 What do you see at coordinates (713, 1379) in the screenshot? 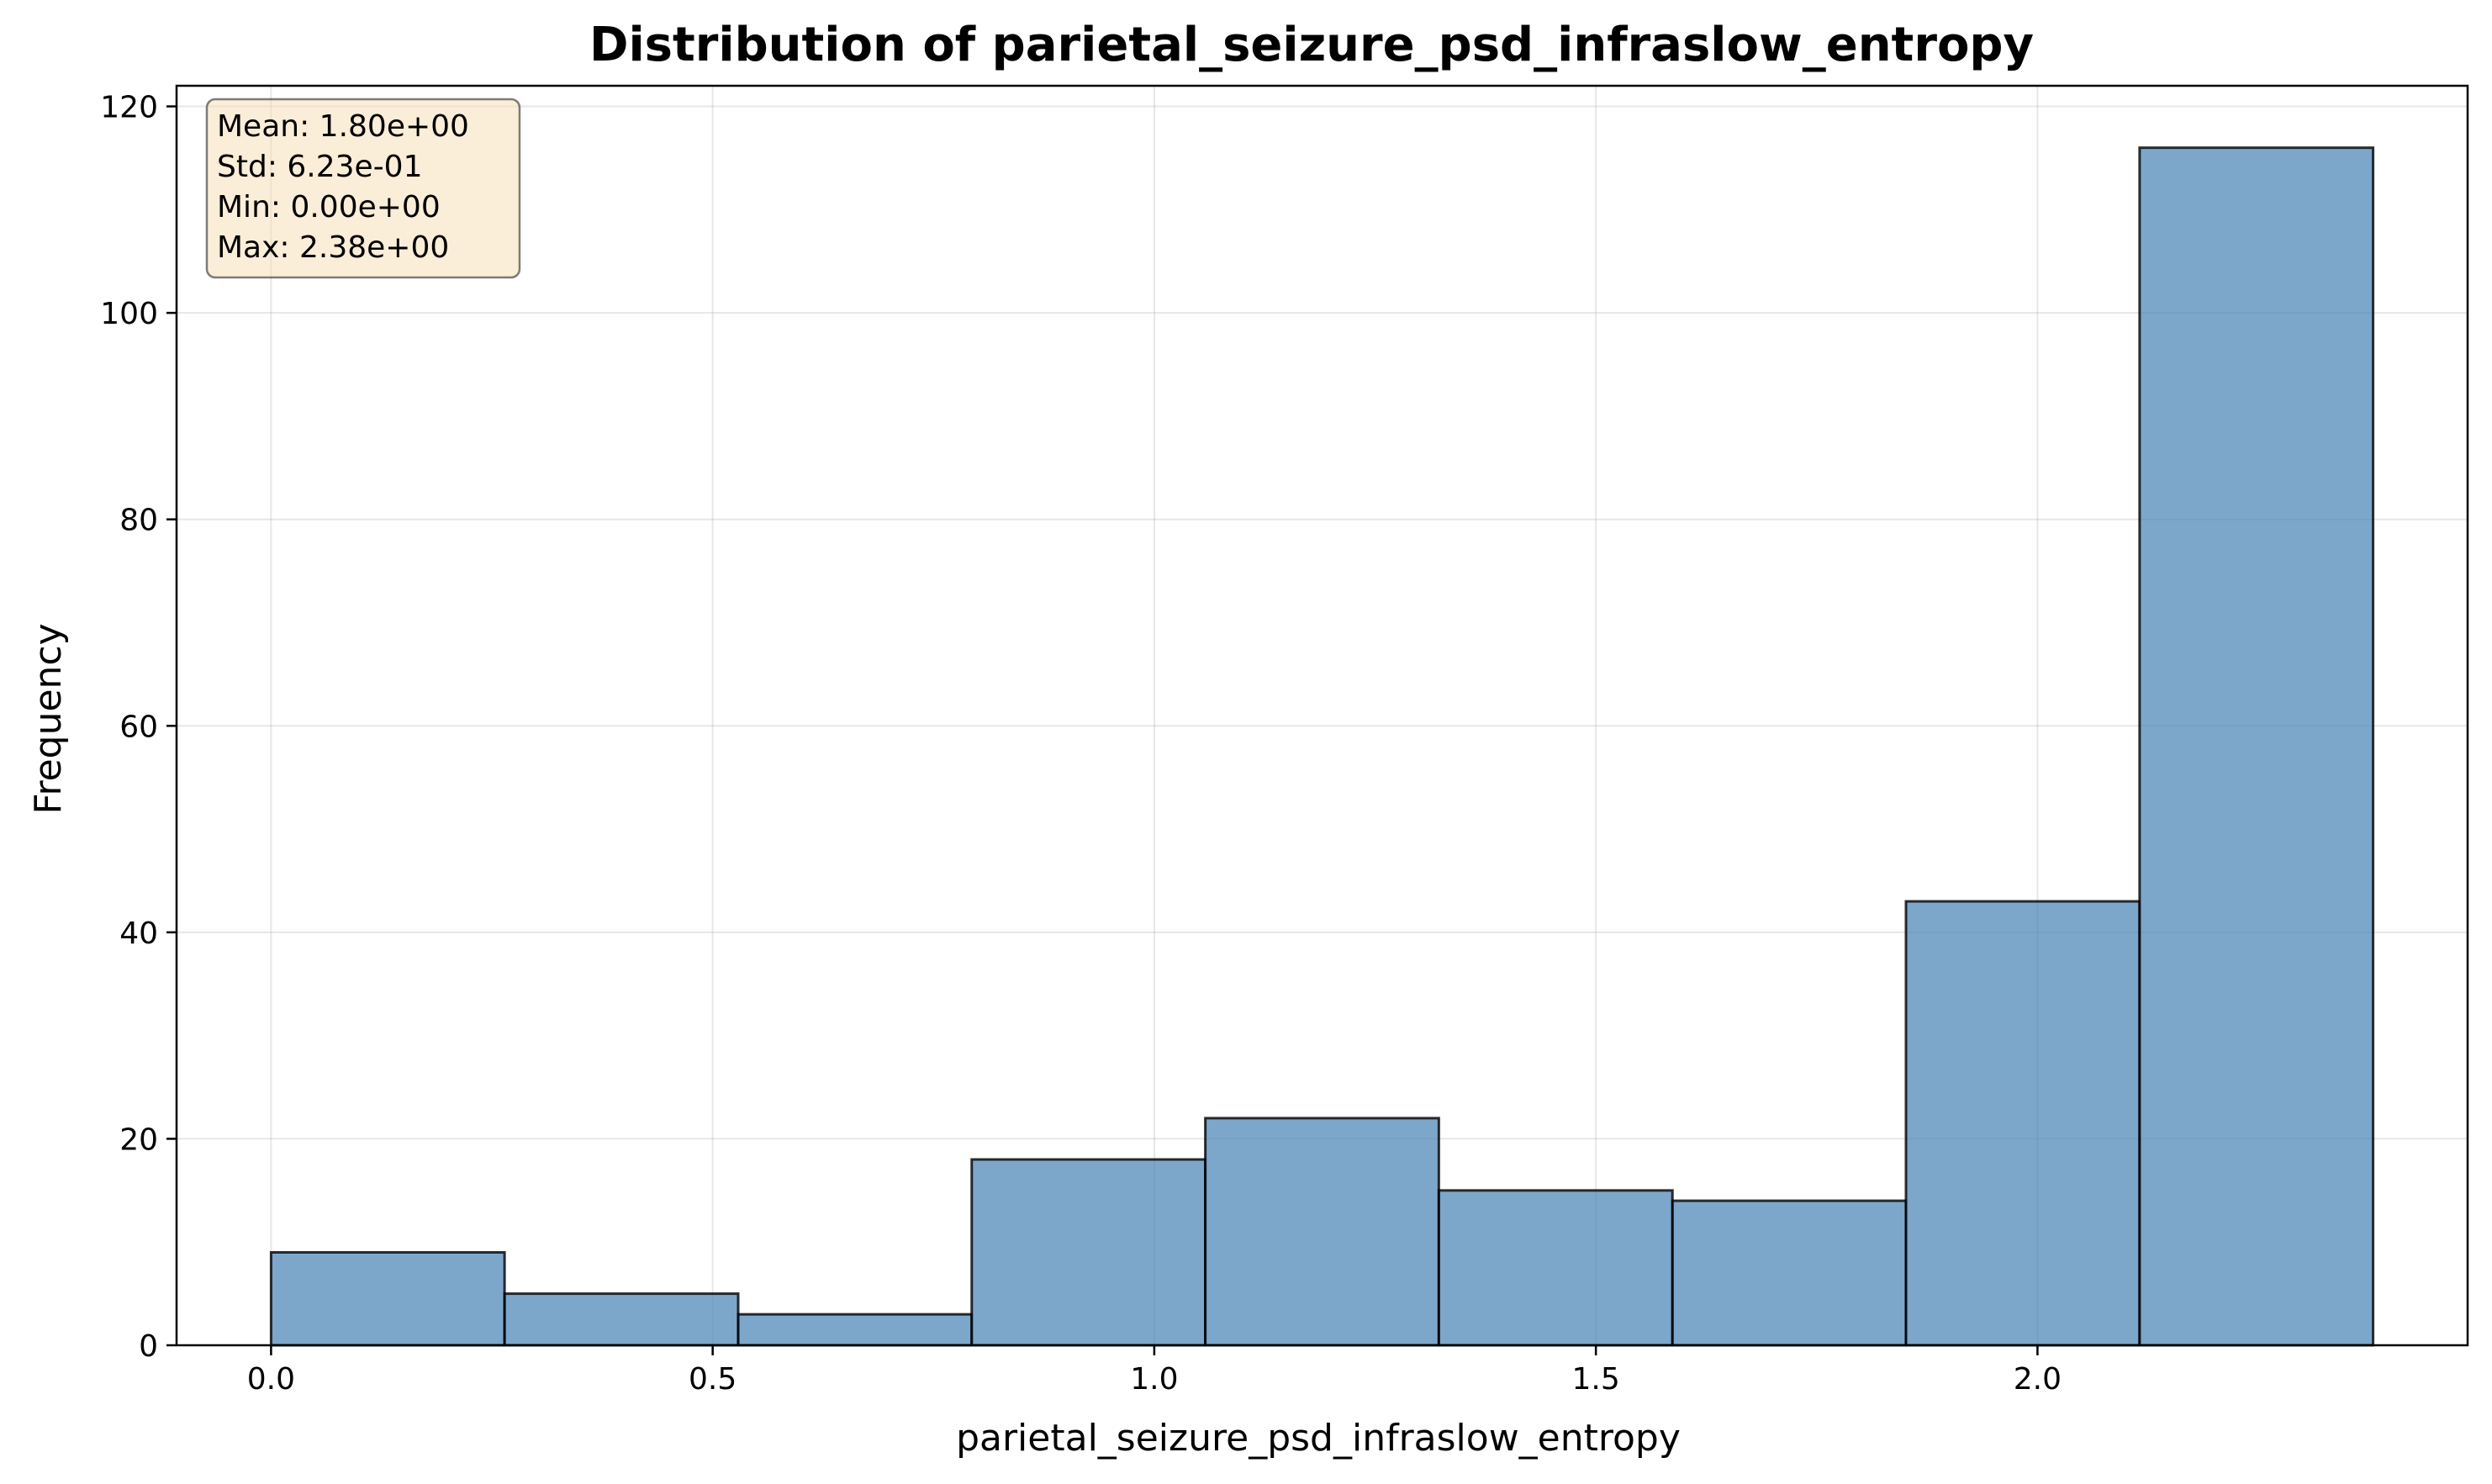
I see `x-tick-label: 0.5` at bounding box center [713, 1379].